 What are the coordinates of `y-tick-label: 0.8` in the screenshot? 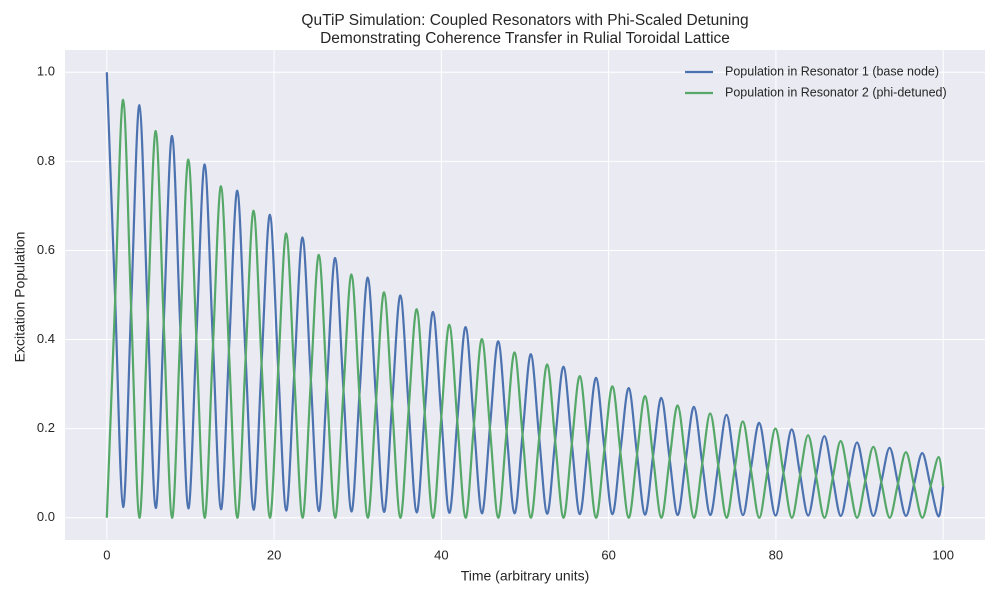 It's located at (46, 160).